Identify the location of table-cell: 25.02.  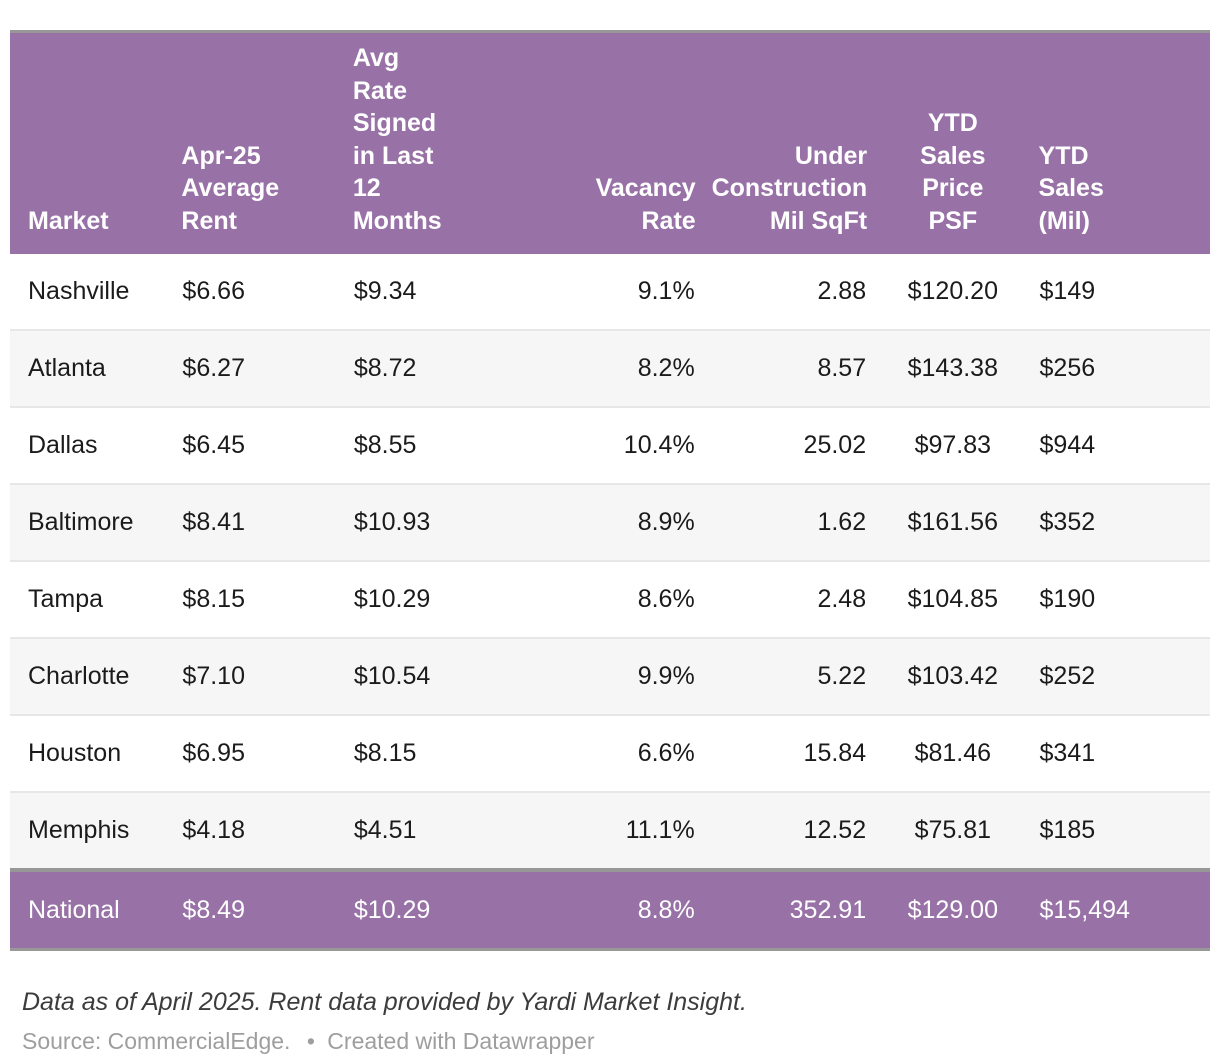
(781, 445).